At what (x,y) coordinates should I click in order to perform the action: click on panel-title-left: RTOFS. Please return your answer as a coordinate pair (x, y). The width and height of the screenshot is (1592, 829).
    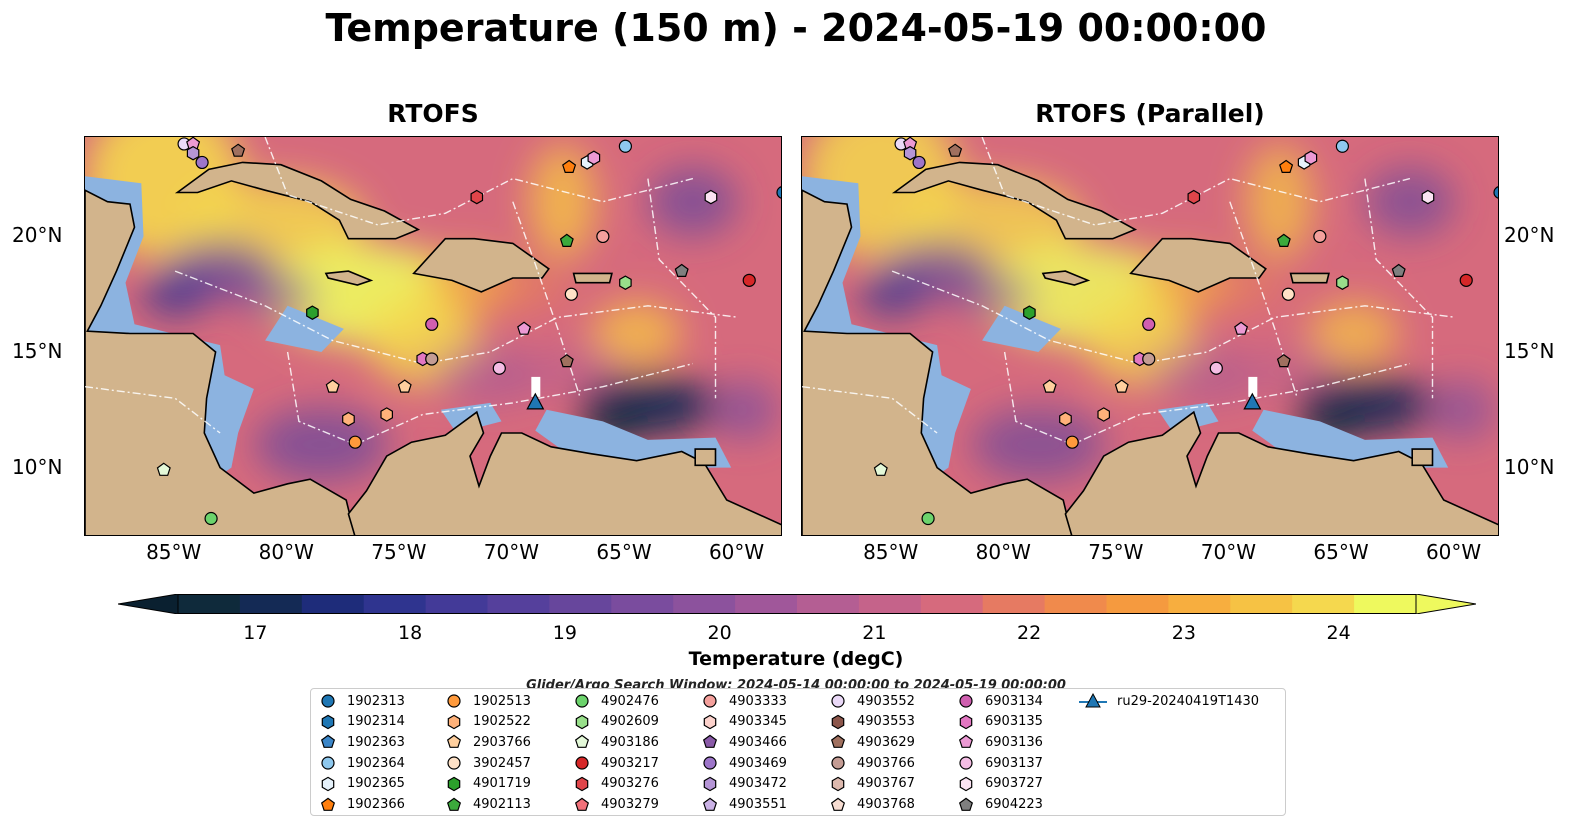
    Looking at the image, I should click on (433, 113).